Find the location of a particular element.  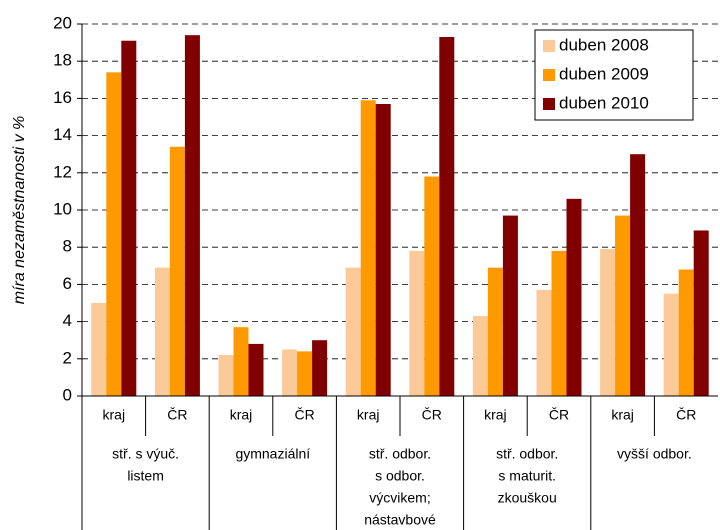

y-tick-label: 14 is located at coordinates (62, 134).